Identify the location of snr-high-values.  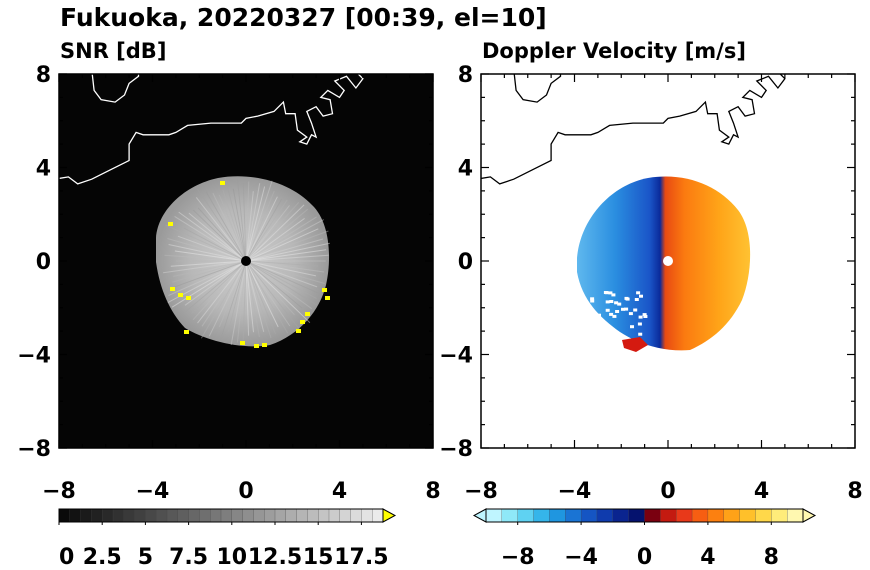
(249, 264).